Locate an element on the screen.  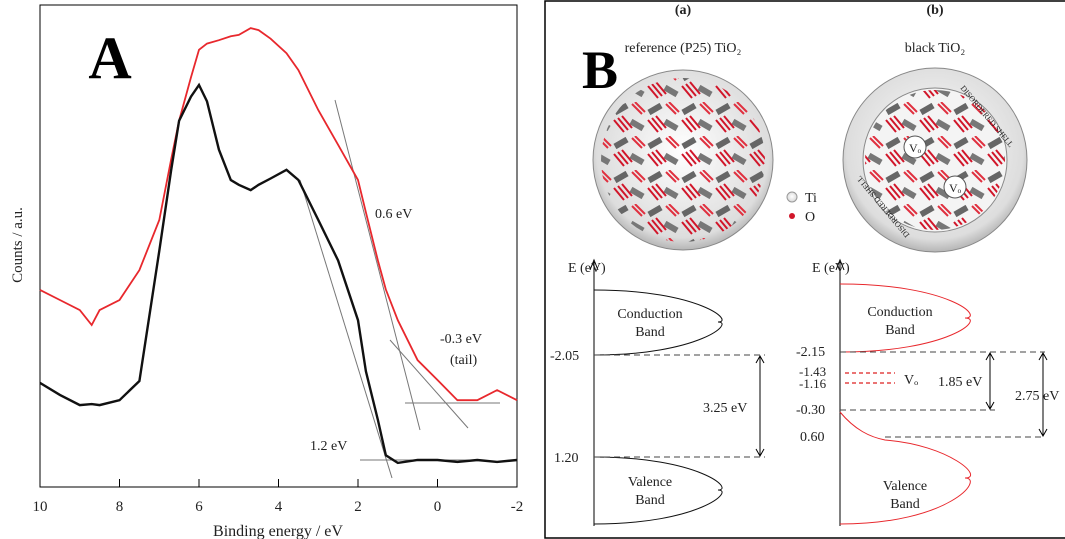
x-tick-label: 4 is located at coordinates (279, 507).